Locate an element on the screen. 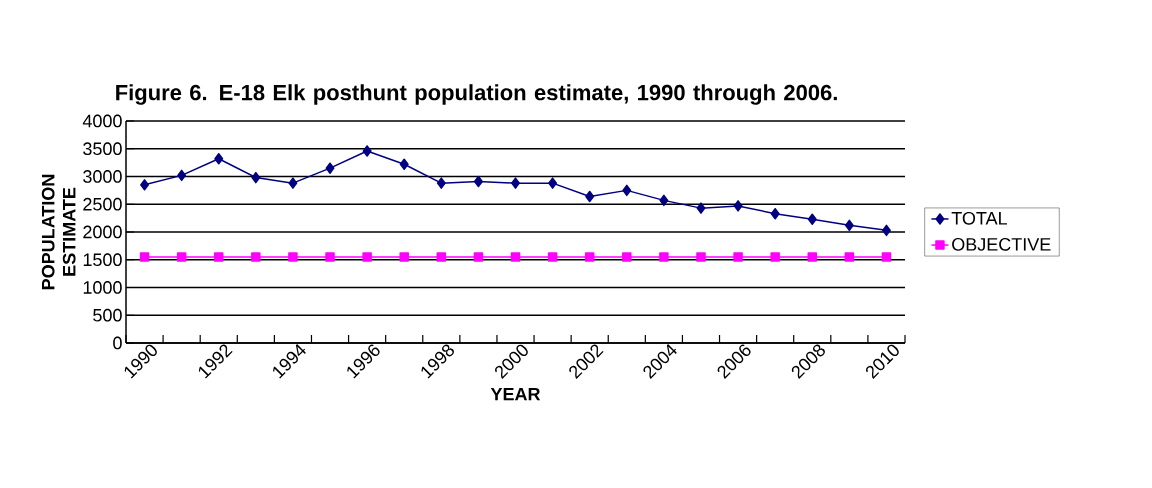 The image size is (1152, 488). y-tick-label: 4000 is located at coordinates (102, 121).